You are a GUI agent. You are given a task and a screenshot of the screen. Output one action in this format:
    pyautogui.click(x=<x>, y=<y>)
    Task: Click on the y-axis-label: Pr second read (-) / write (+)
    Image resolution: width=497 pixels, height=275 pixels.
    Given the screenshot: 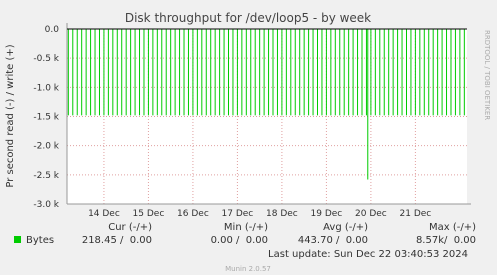 What is the action you would take?
    pyautogui.click(x=10, y=115)
    